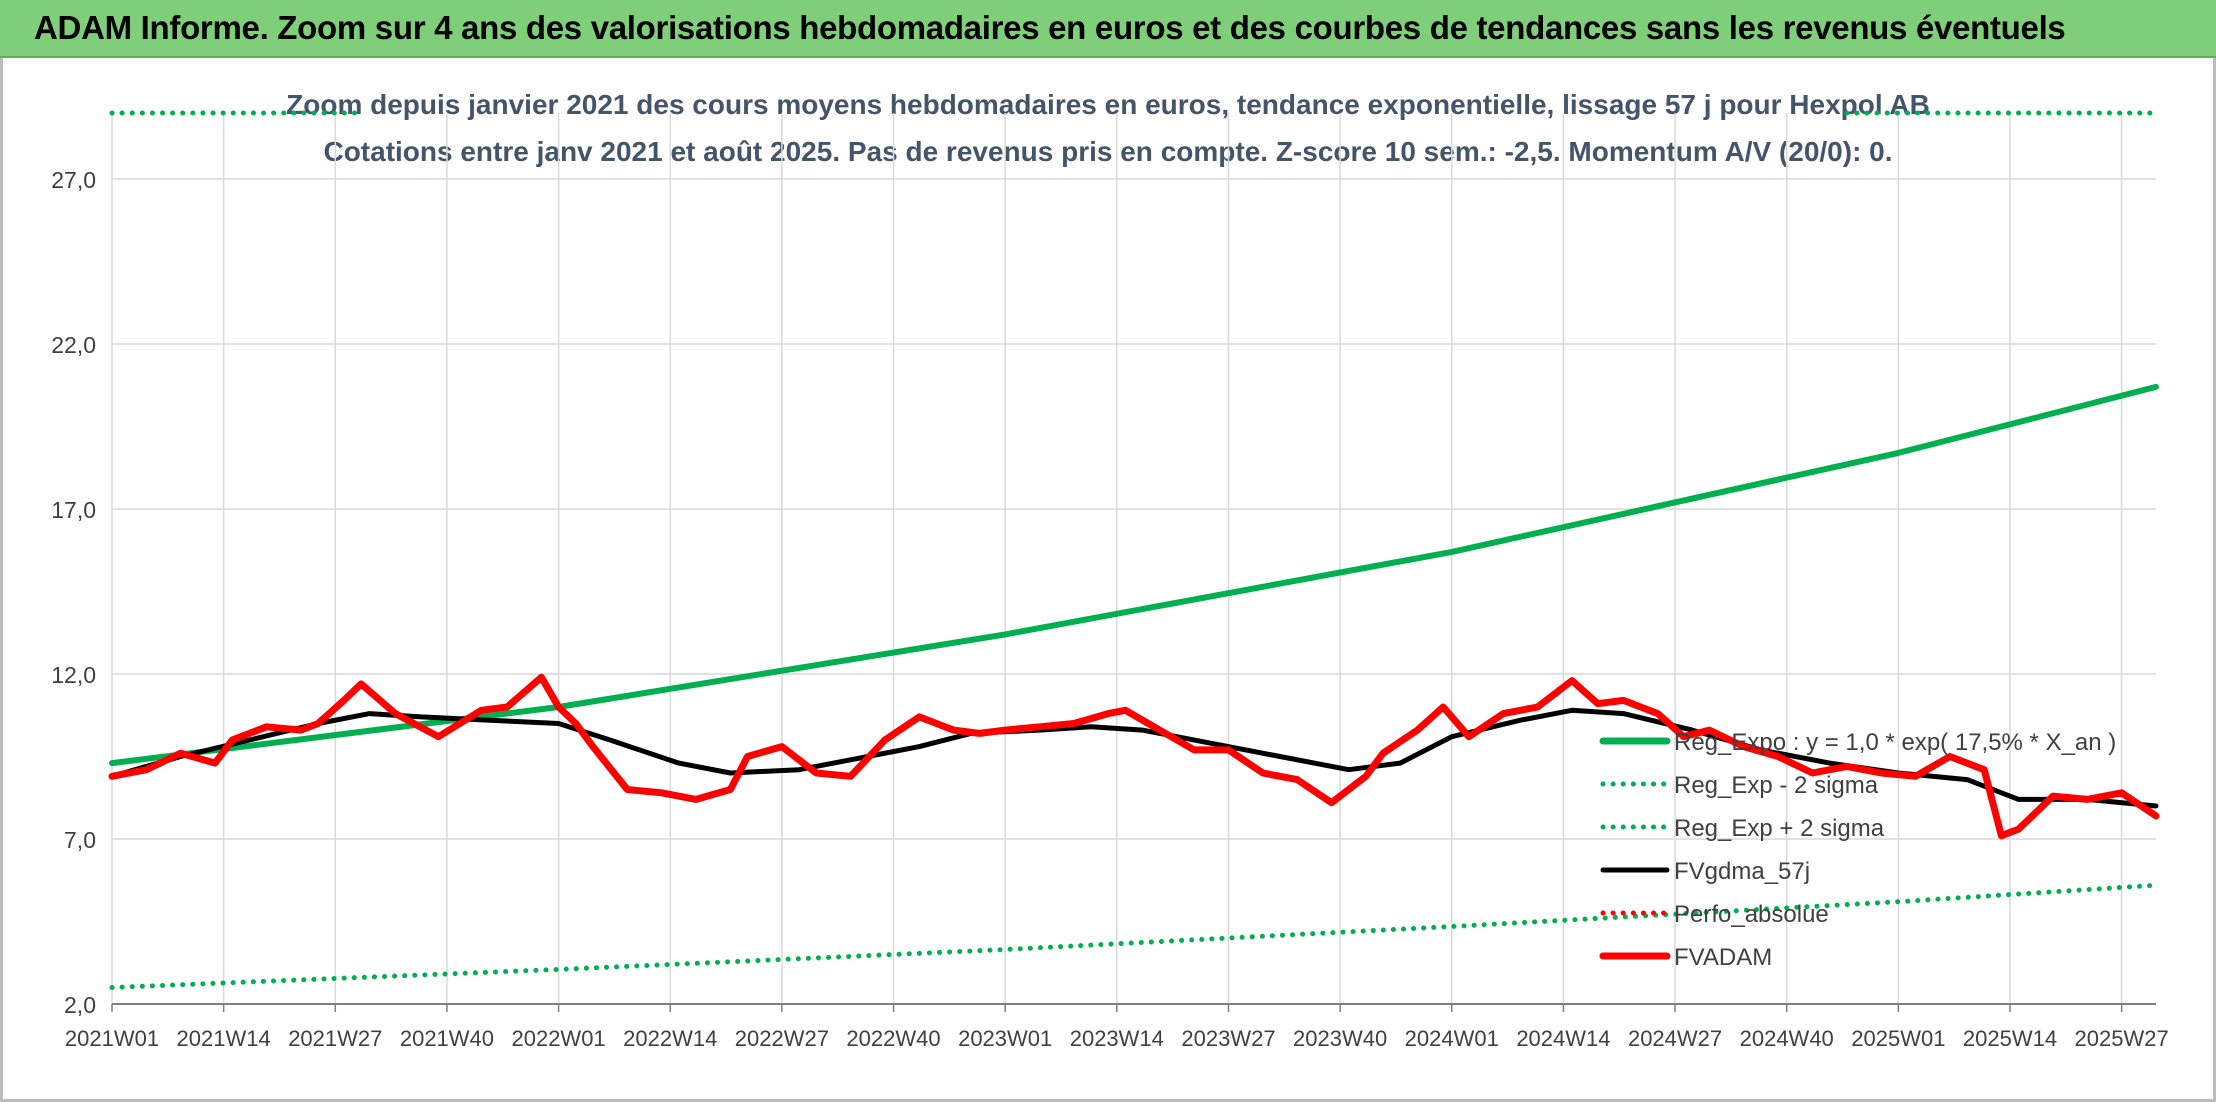  What do you see at coordinates (1742, 871) in the screenshot?
I see `legend-label: FVgdma_57j` at bounding box center [1742, 871].